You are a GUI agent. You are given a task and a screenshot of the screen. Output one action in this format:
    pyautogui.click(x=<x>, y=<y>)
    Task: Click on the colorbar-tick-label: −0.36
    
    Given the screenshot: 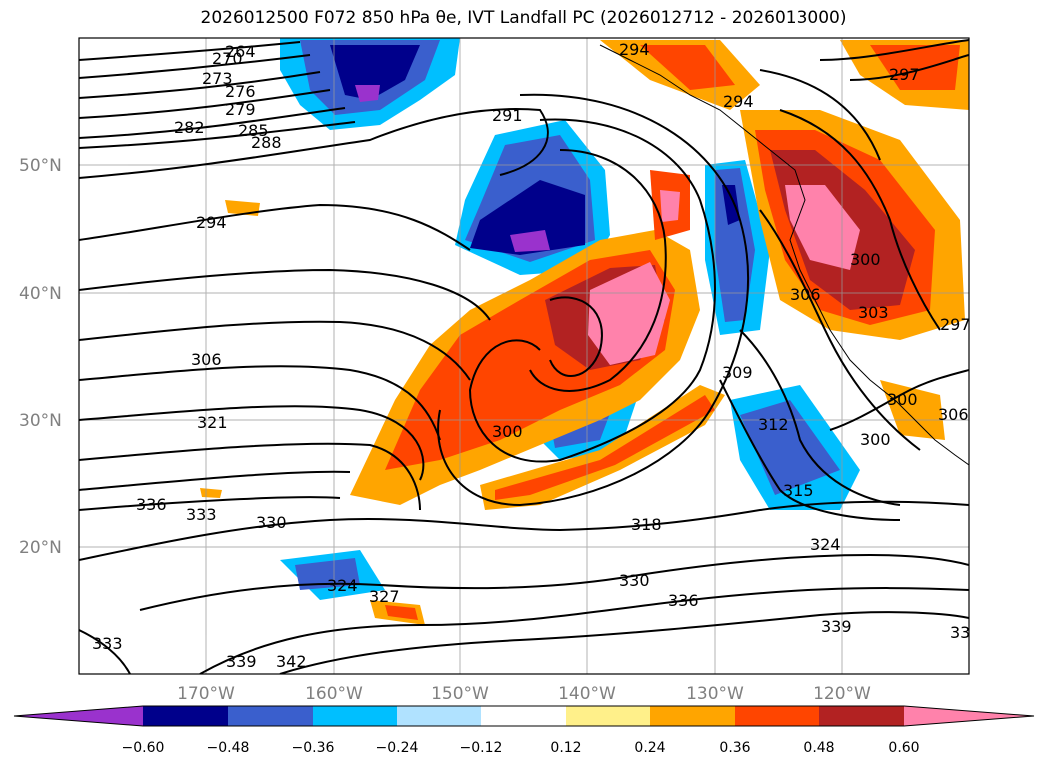 What is the action you would take?
    pyautogui.click(x=313, y=748)
    